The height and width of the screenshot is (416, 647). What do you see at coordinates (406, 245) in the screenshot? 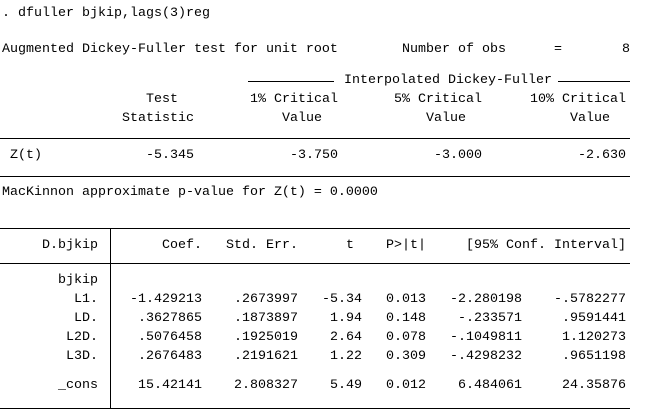
I see `reg-th-p: P>|t|` at bounding box center [406, 245].